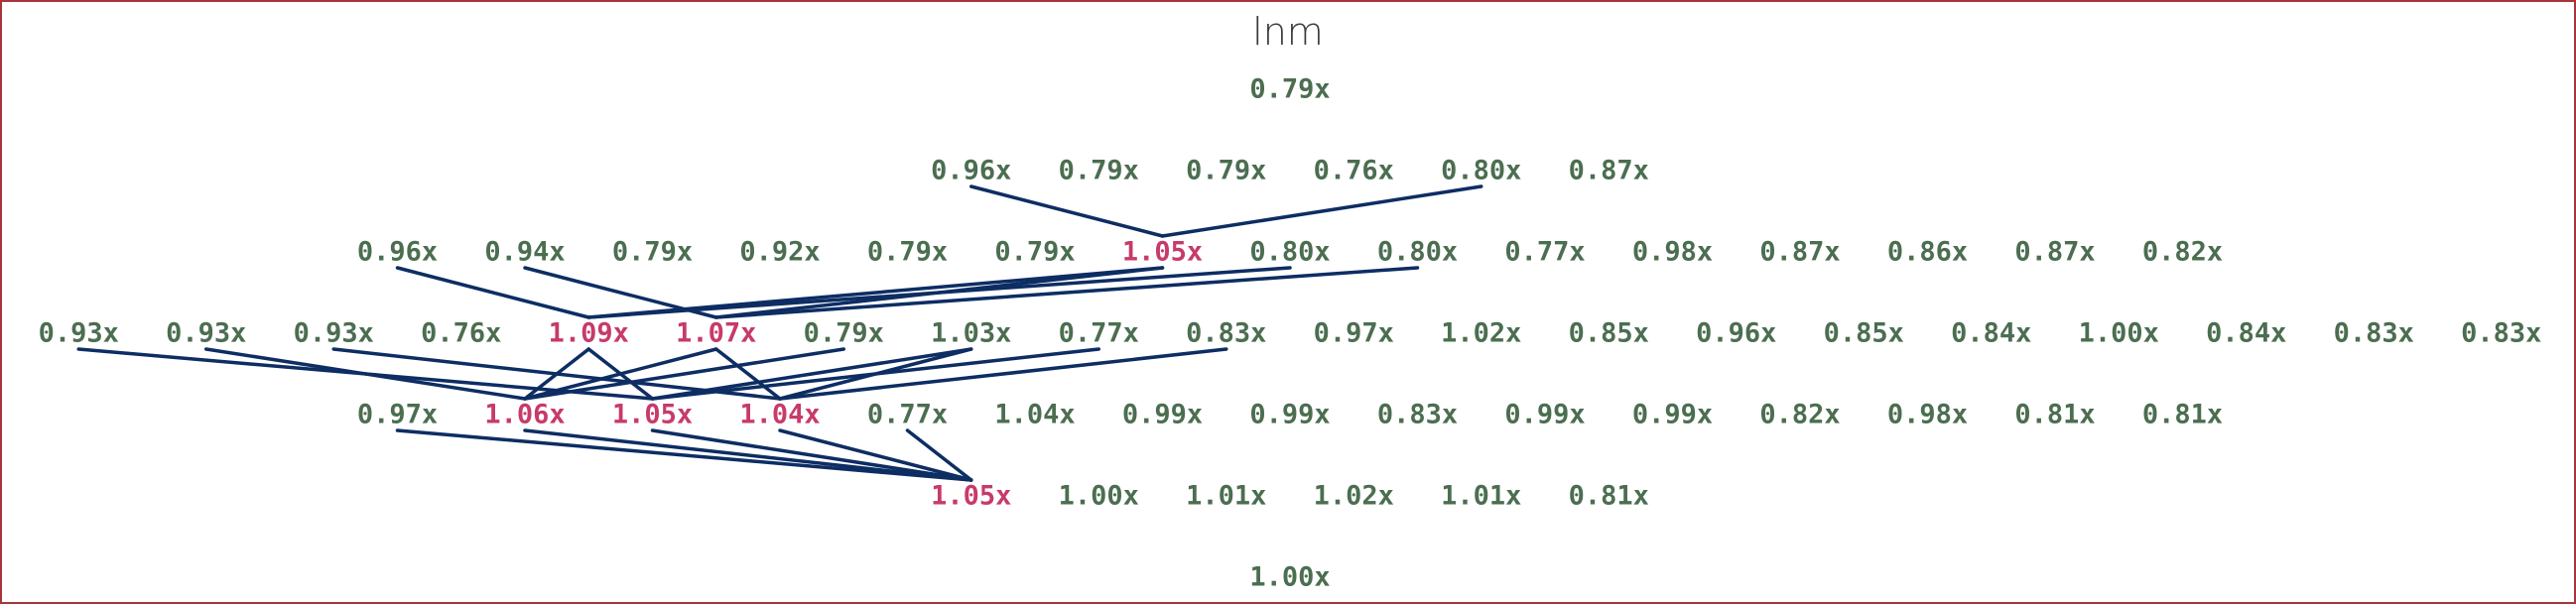 The image size is (2576, 604). I want to click on node-r3-c19: 0.83x, so click(2501, 333).